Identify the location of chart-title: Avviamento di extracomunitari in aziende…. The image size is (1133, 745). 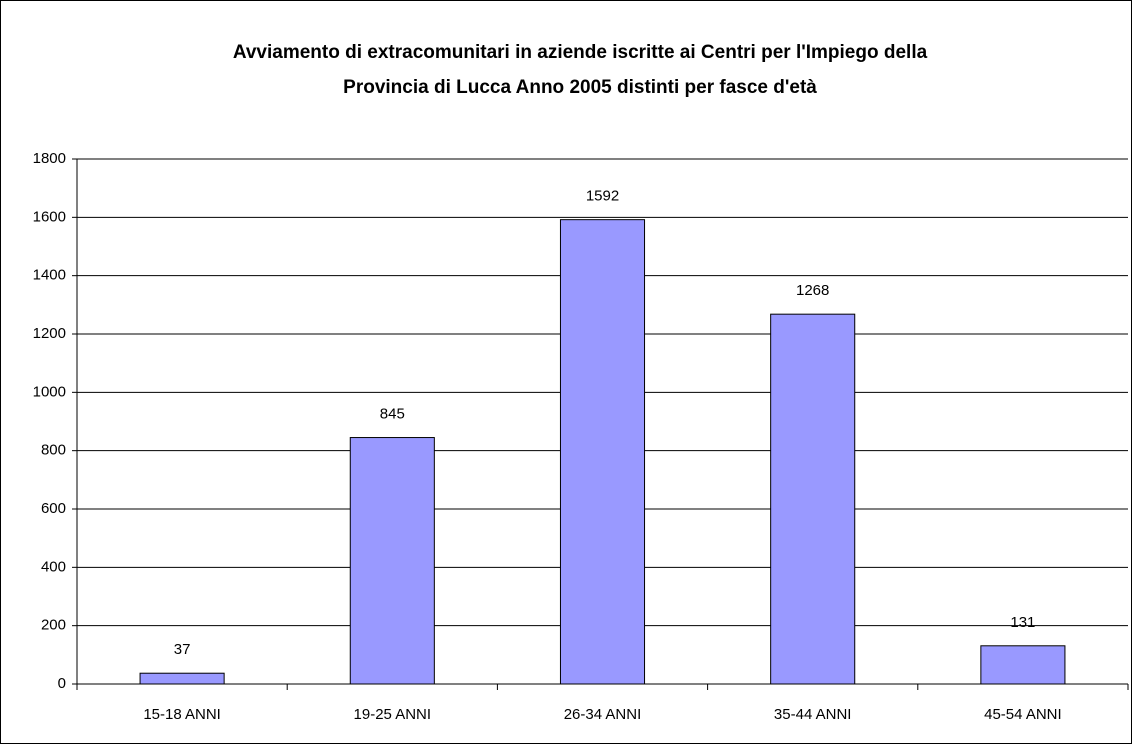
(580, 52).